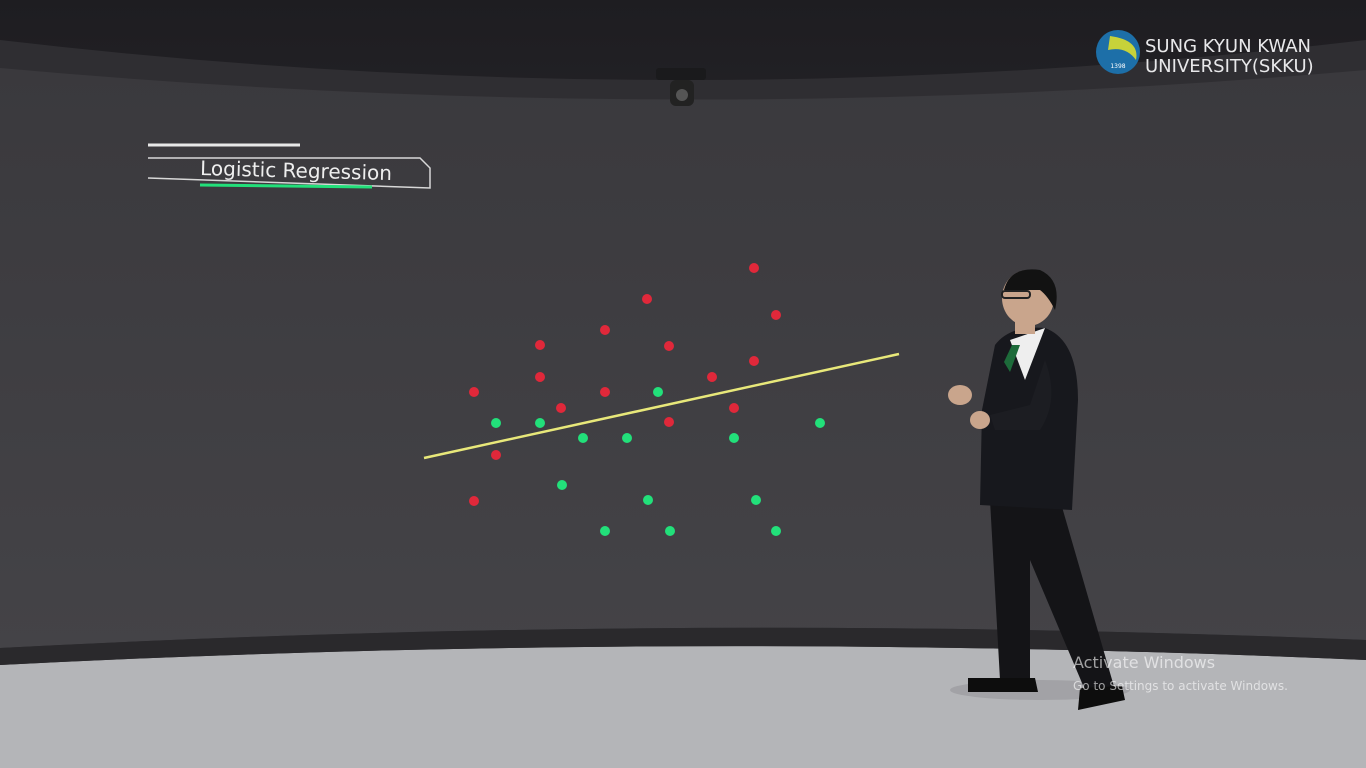 The height and width of the screenshot is (768, 1366). Describe the element at coordinates (1021, 395) in the screenshot. I see `arm` at that location.